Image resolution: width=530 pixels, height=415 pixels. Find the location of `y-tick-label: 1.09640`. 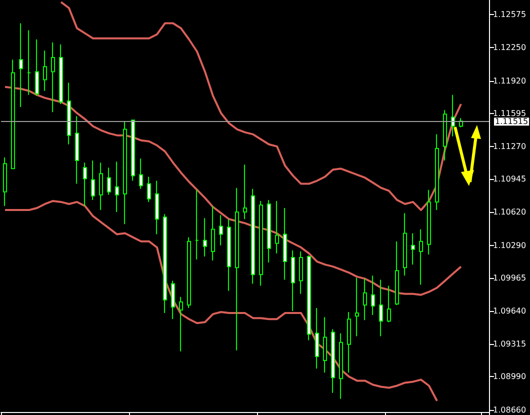

y-tick-label: 1.09640 is located at coordinates (509, 311).